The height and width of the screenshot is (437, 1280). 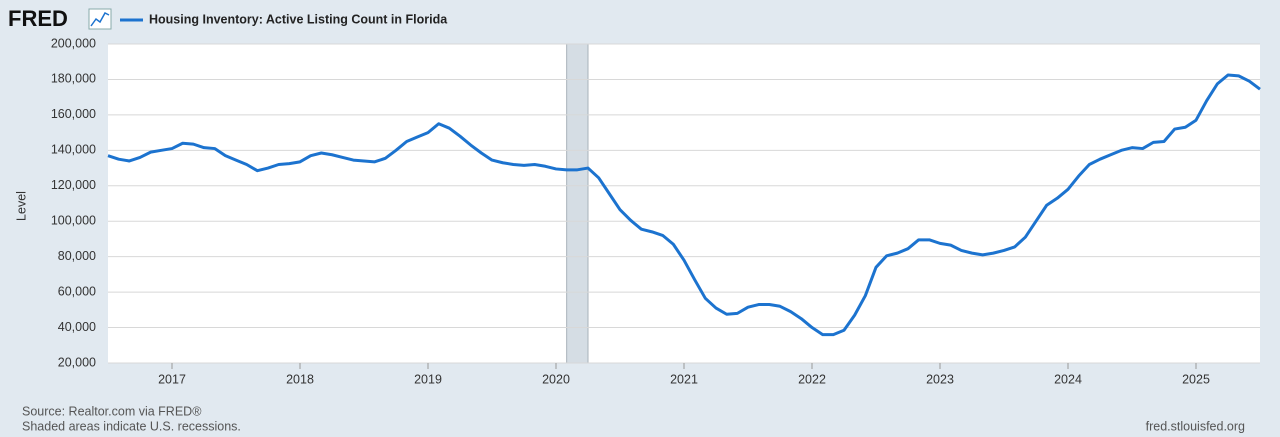 What do you see at coordinates (77, 291) in the screenshot?
I see `y-tick-label: 60,000` at bounding box center [77, 291].